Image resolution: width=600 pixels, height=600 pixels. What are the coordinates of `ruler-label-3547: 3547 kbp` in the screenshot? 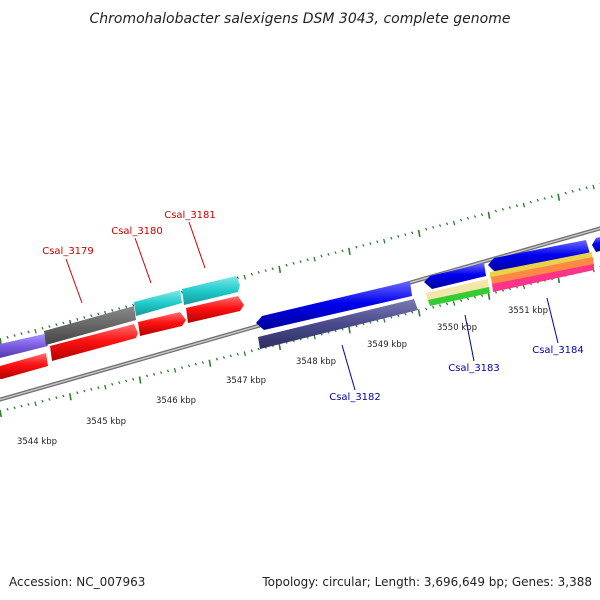 It's located at (246, 381).